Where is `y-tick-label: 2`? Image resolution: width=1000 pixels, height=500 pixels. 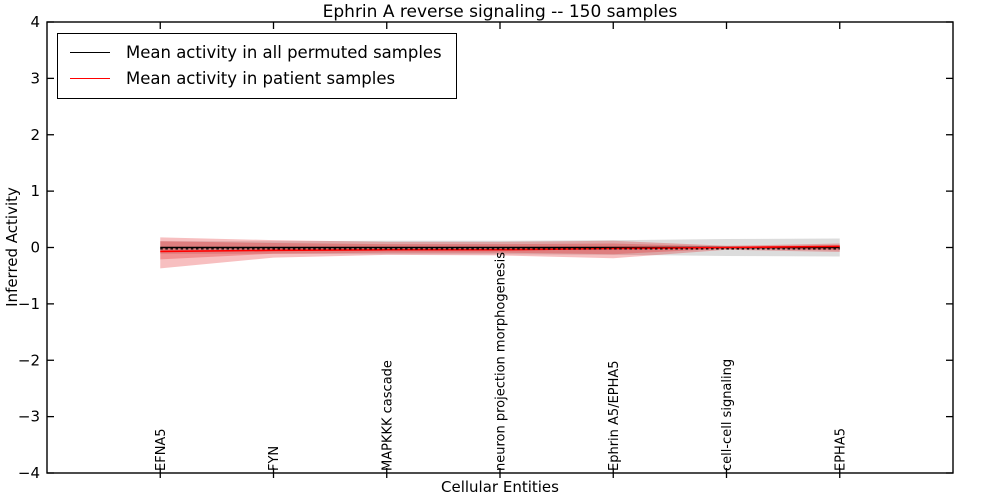 y-tick-label: 2 is located at coordinates (35, 135).